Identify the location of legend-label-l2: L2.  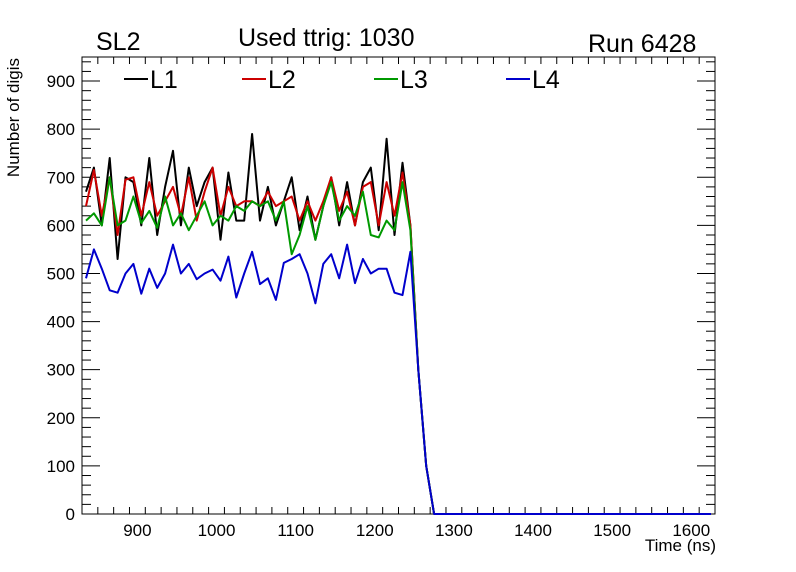
(282, 80).